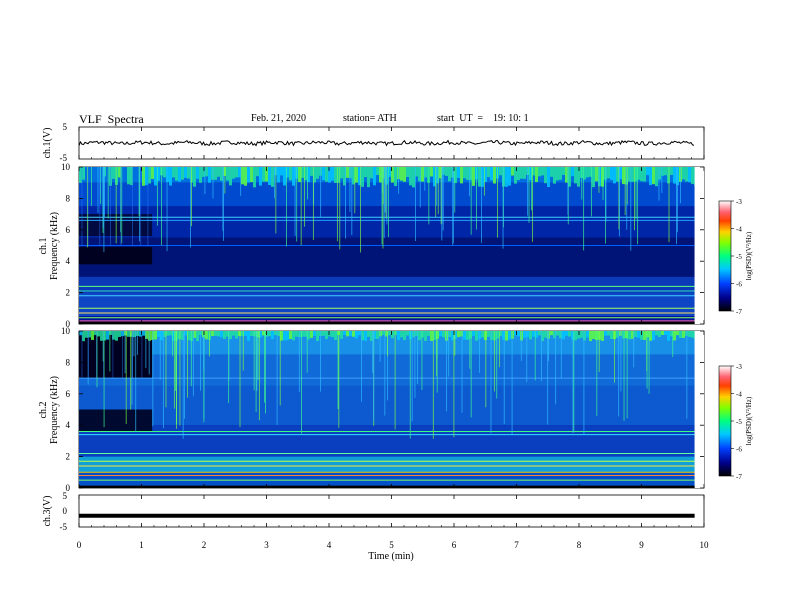 This screenshot has width=792, height=612. I want to click on ch1-colorbar-tick-label: -7, so click(739, 312).